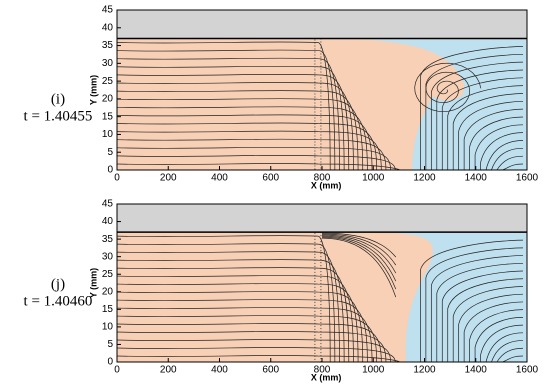 This screenshot has width=550, height=389. I want to click on vortex, so click(448, 87).